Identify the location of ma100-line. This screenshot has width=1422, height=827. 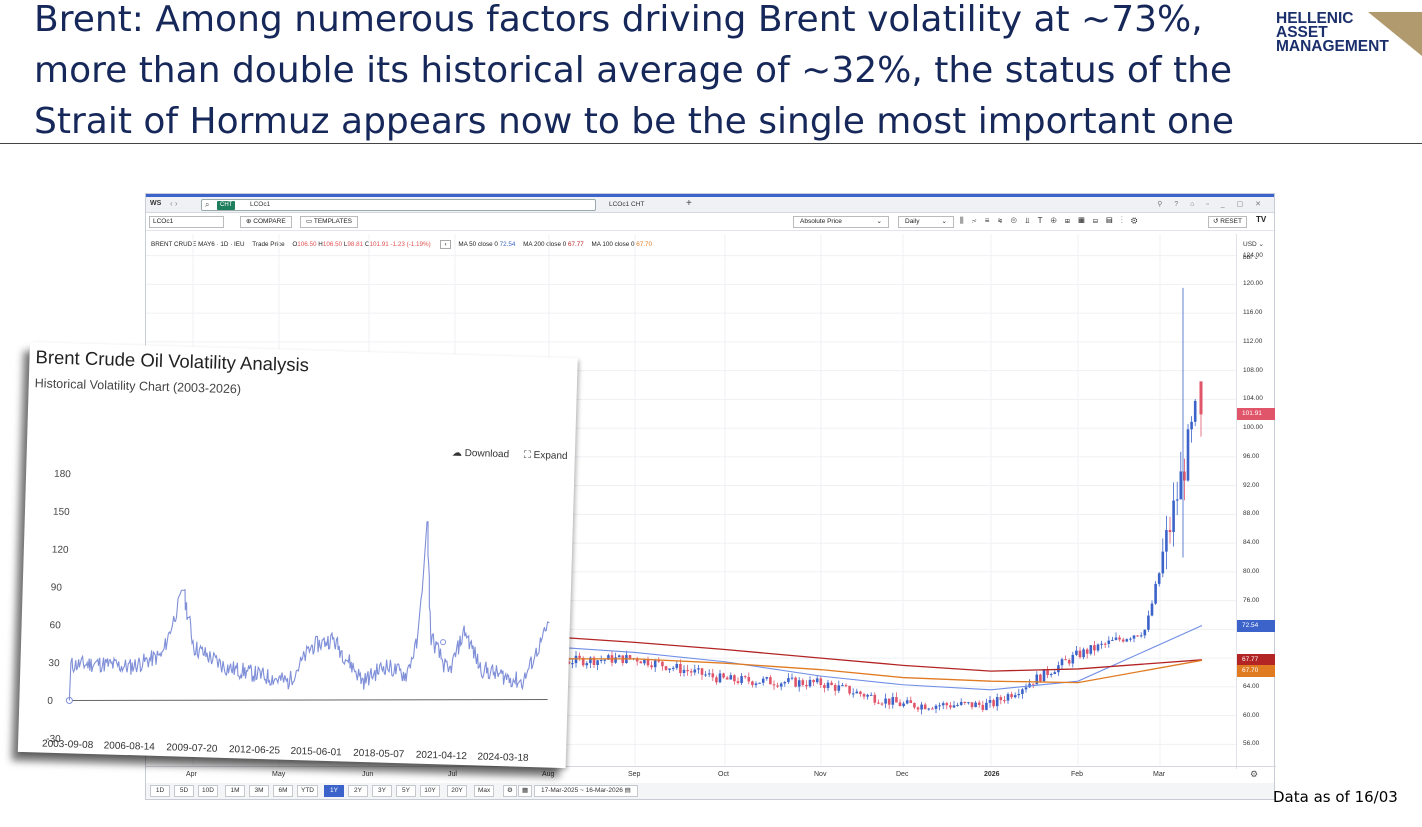
(839, 671).